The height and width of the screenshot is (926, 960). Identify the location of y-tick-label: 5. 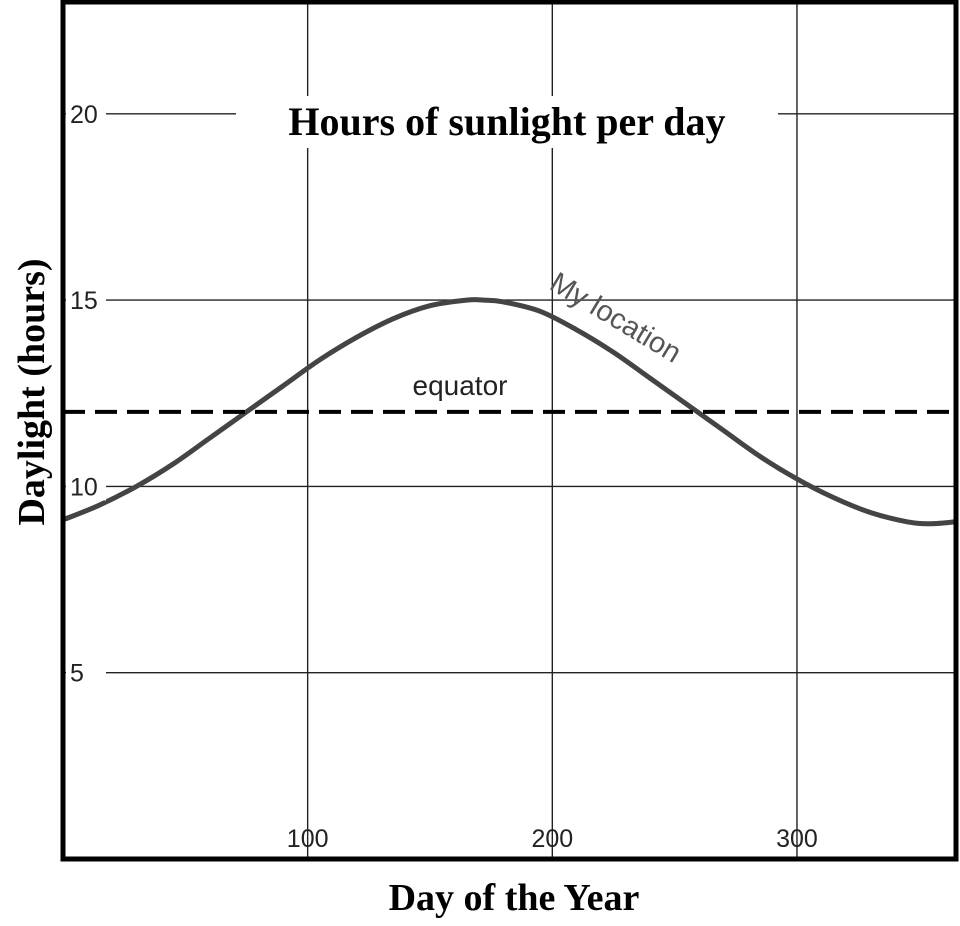
(77, 674).